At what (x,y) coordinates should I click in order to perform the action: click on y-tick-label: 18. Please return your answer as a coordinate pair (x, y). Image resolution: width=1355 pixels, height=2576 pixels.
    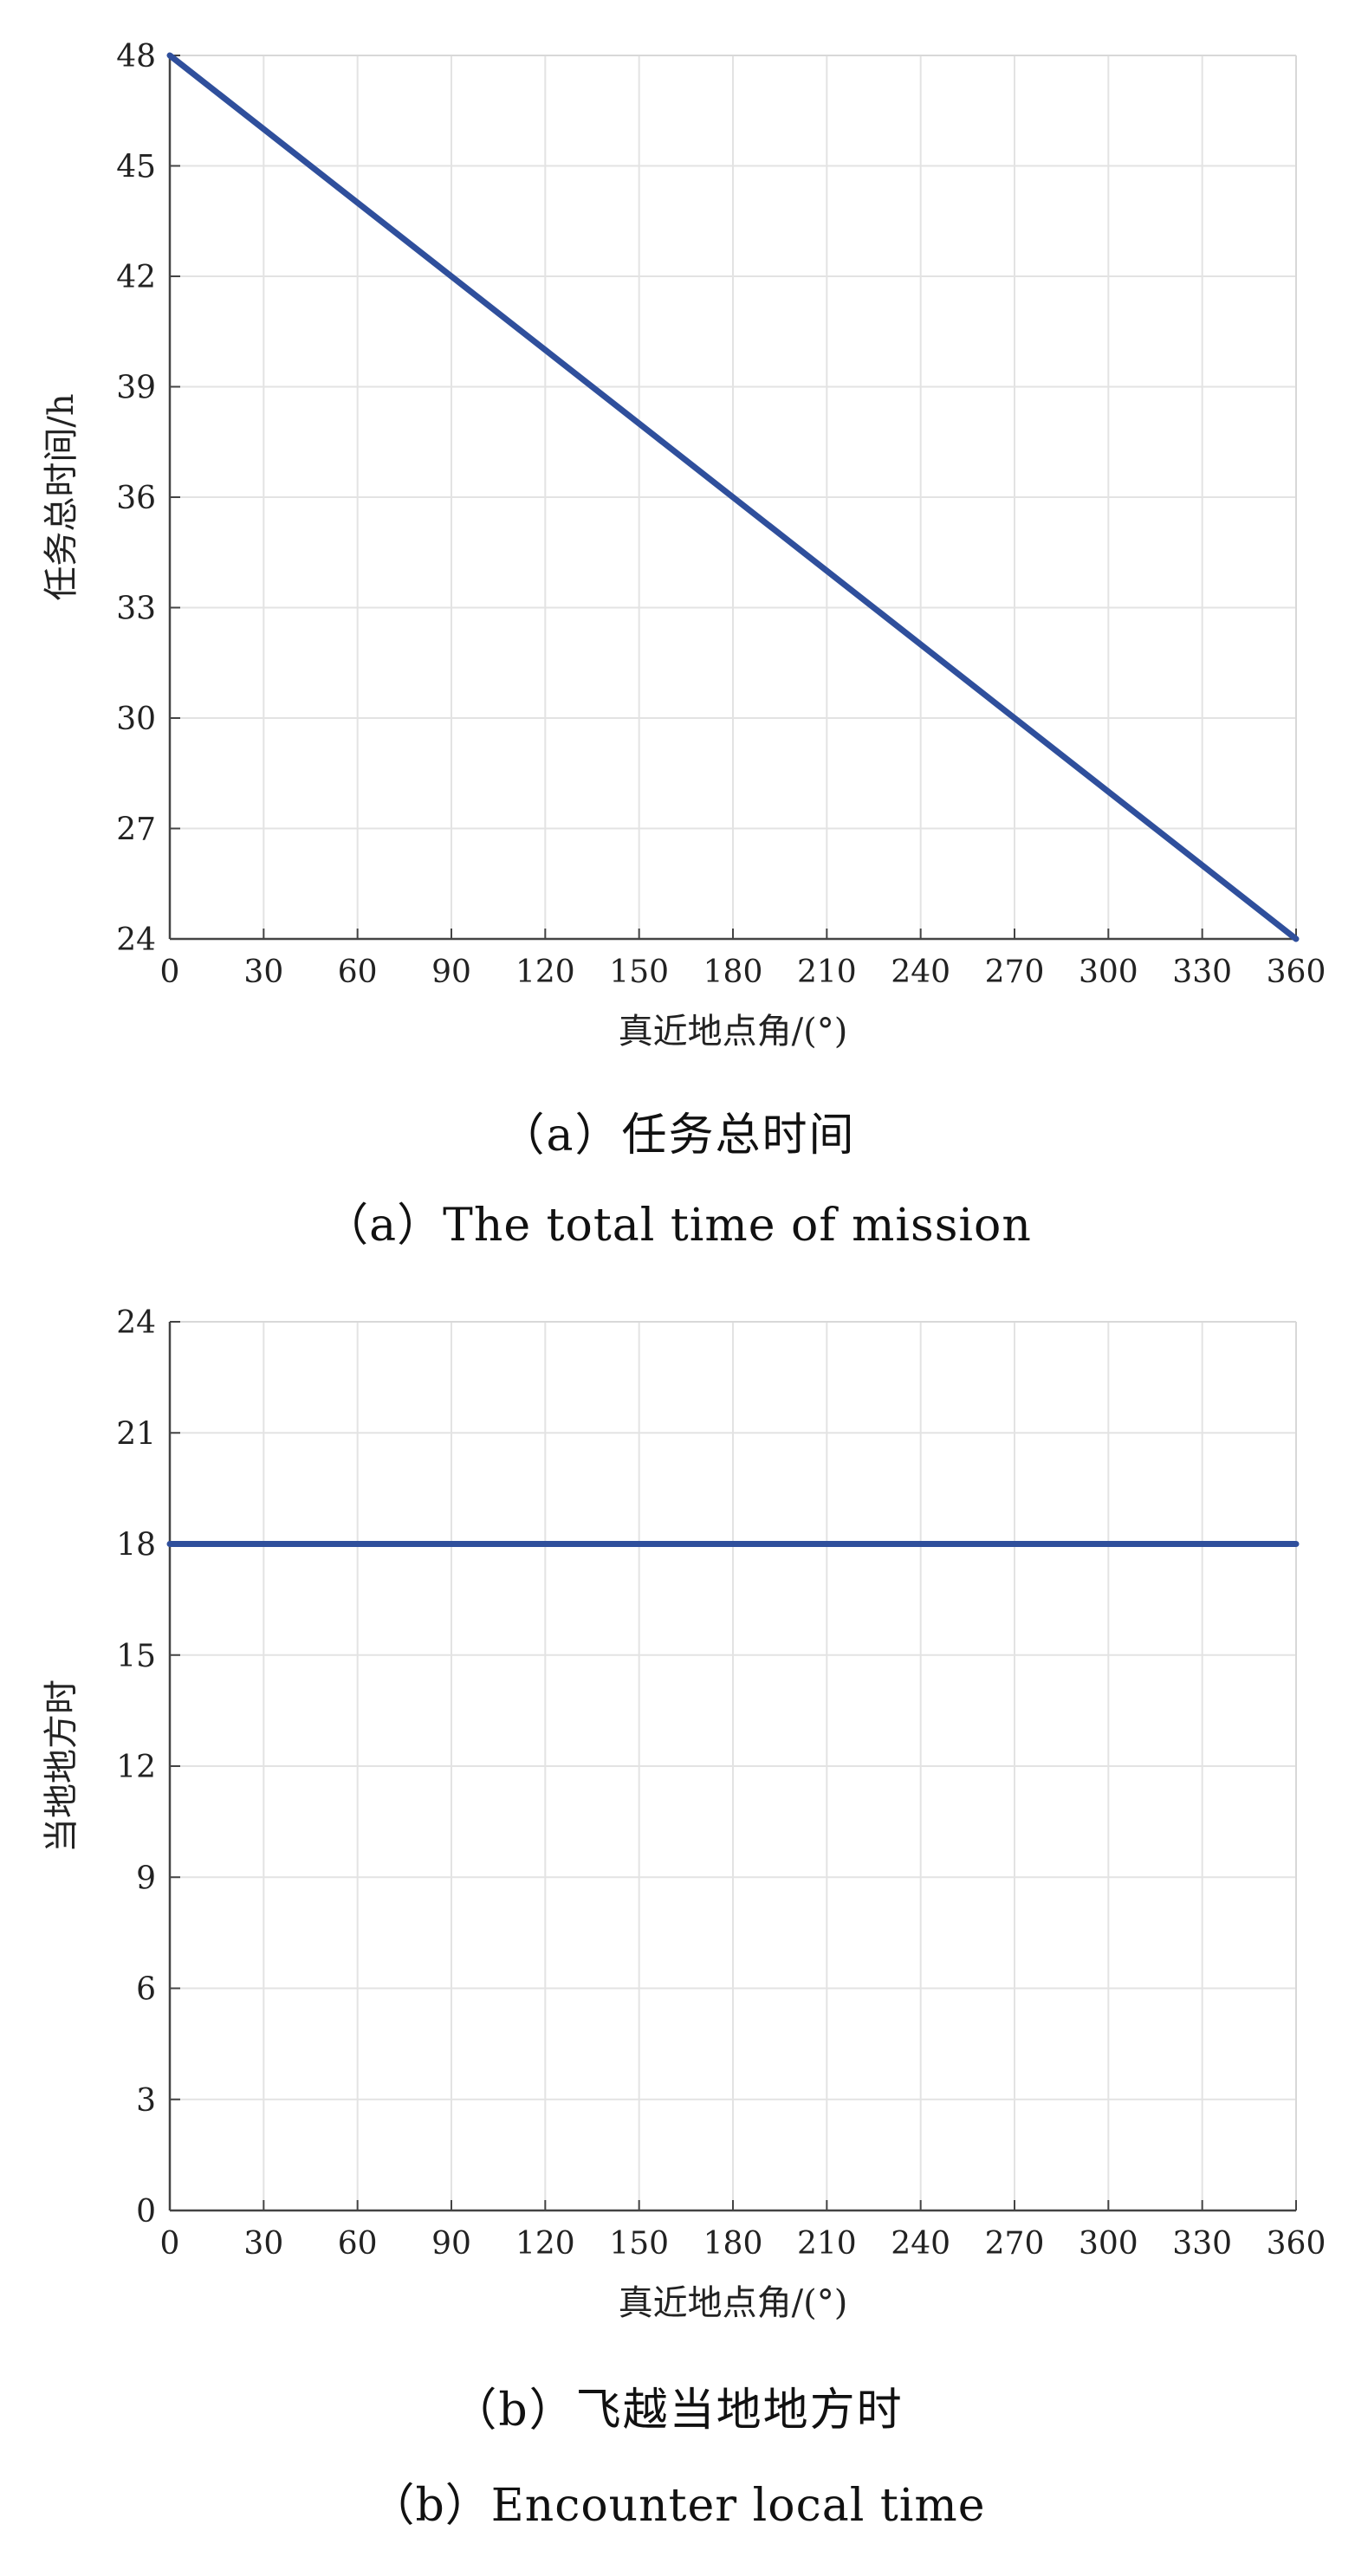
    Looking at the image, I should click on (136, 1545).